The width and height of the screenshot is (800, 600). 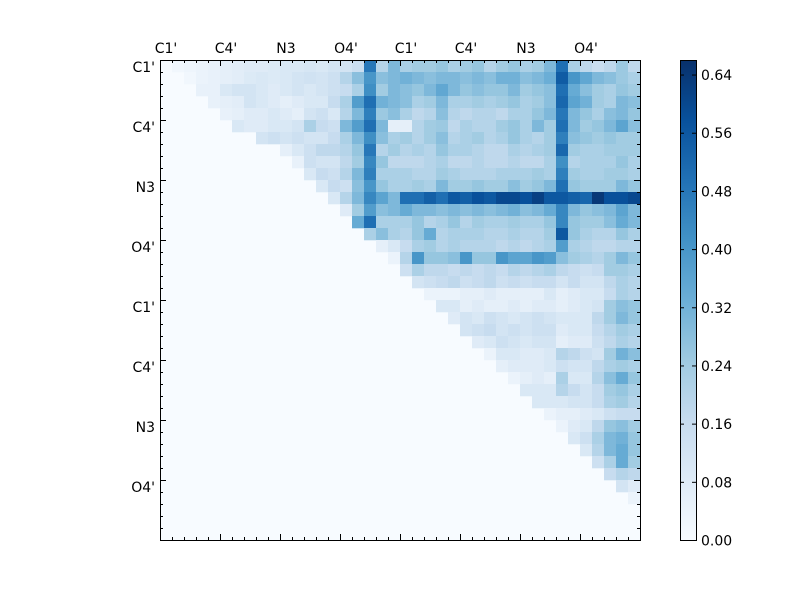 What do you see at coordinates (716, 251) in the screenshot?
I see `colorbar-tick-label: 0.40` at bounding box center [716, 251].